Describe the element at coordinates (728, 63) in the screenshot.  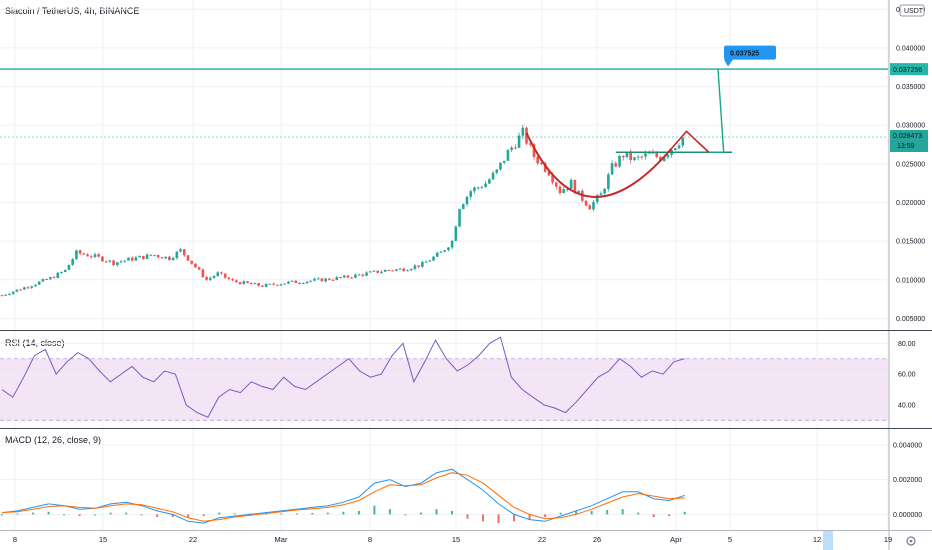
I see `target-pointer` at that location.